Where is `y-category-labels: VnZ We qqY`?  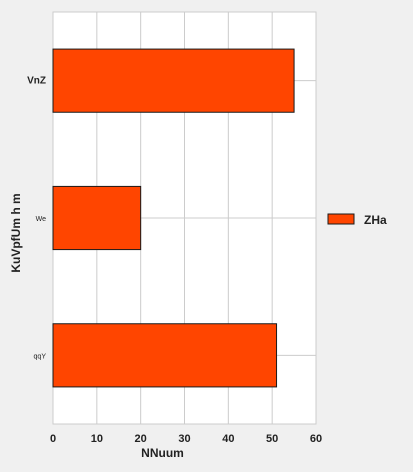
y-category-labels: VnZ We qqY is located at coordinates (36, 218).